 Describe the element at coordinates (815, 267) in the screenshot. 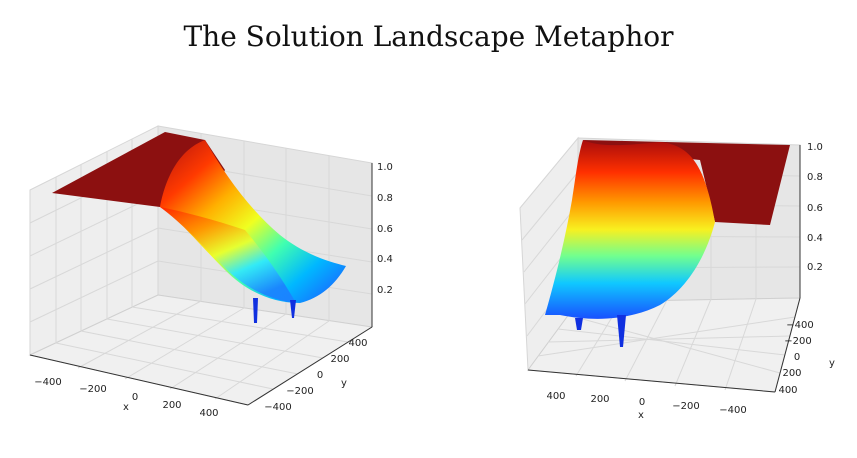

I see `right-z-tick-1: 0.2` at that location.